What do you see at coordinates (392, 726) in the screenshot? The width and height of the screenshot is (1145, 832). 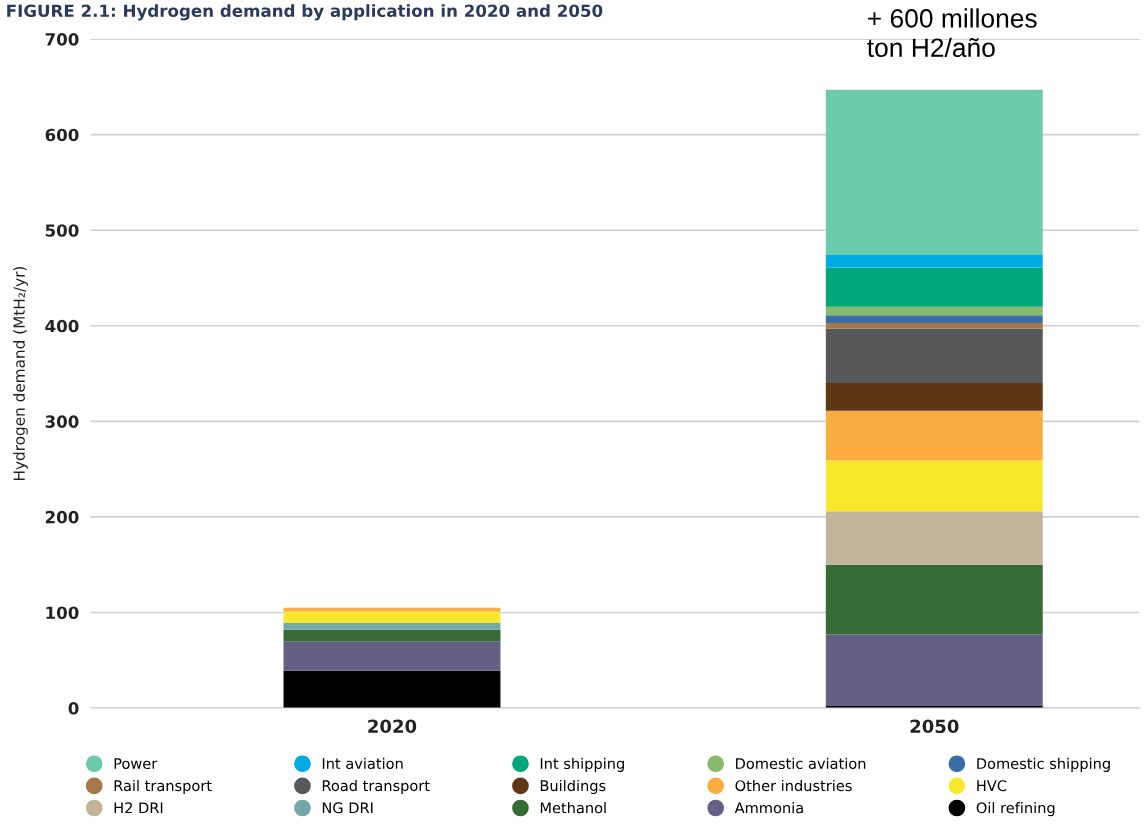 I see `x-tick-label: 2020` at bounding box center [392, 726].